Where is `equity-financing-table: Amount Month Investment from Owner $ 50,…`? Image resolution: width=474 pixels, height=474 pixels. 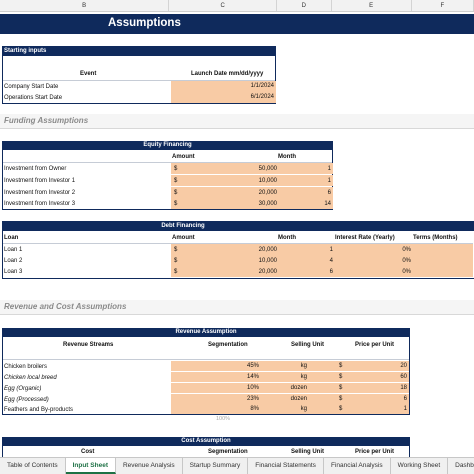 equity-financing-table: Amount Month Investment from Owner $ 50,… is located at coordinates (167, 180).